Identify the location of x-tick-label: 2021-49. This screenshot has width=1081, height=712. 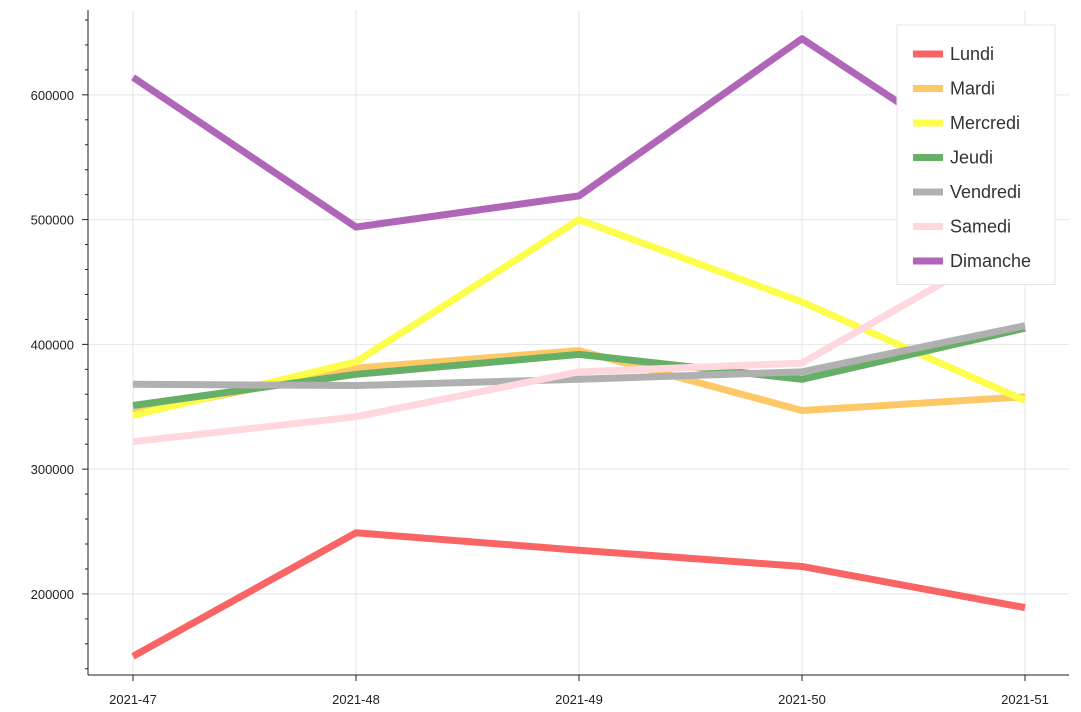
(579, 699).